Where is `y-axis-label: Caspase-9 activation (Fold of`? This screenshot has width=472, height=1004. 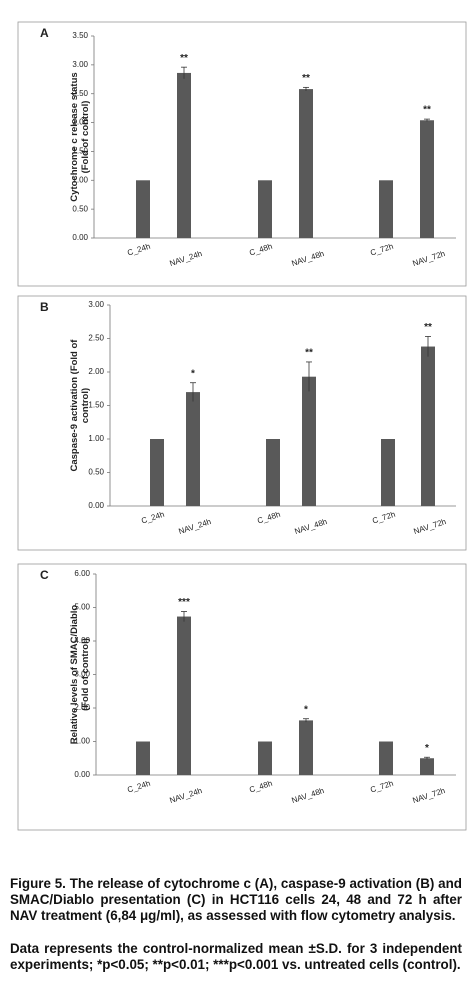
y-axis-label: Caspase-9 activation (Fold of is located at coordinates (74, 405).